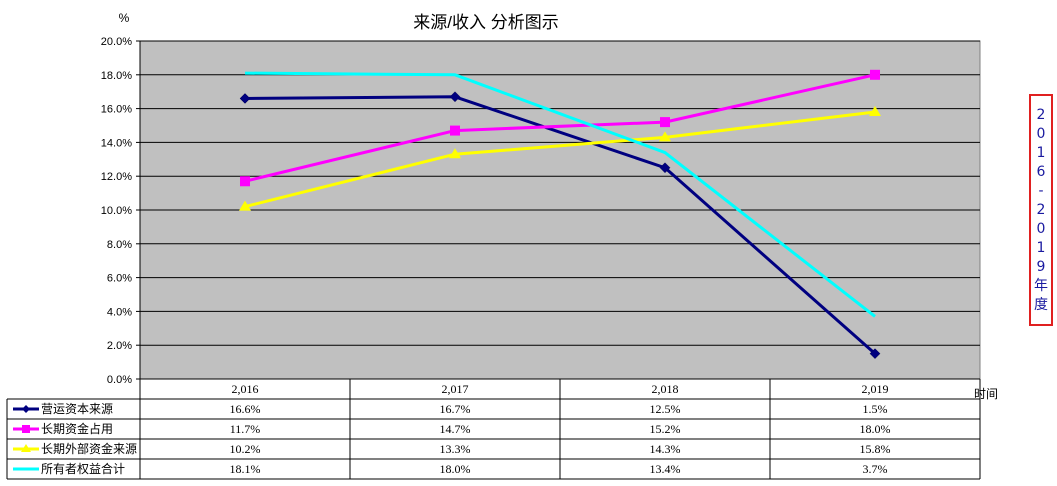  What do you see at coordinates (116, 211) in the screenshot?
I see `y-tick-label: 10.0%` at bounding box center [116, 211].